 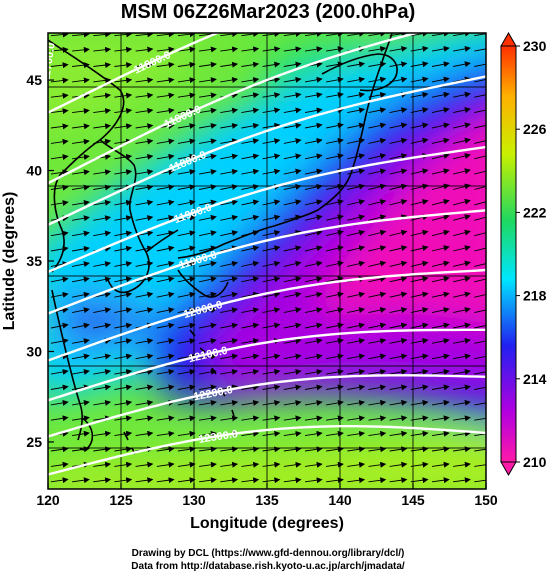 What do you see at coordinates (267, 406) in the screenshot?
I see `contour-line` at bounding box center [267, 406].